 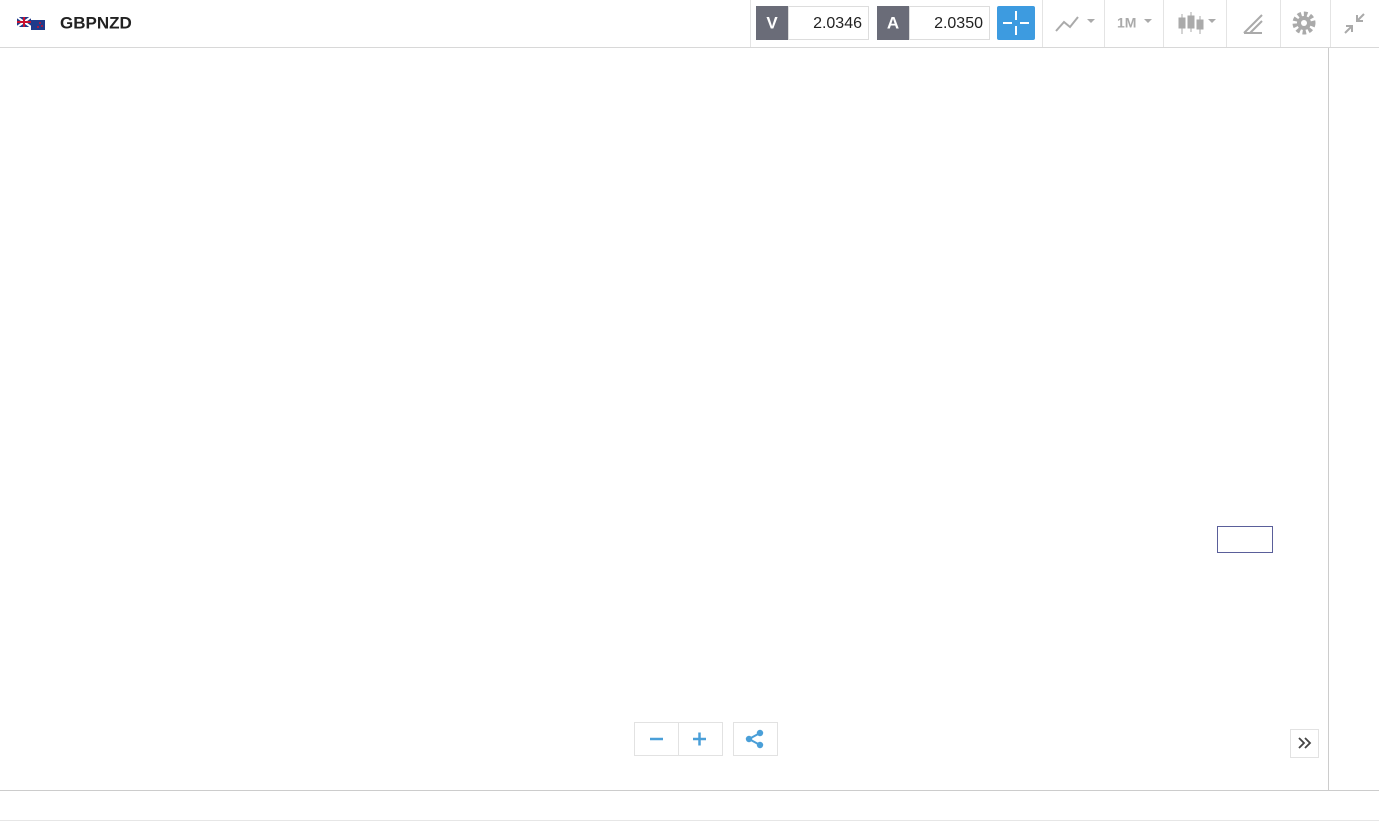 What do you see at coordinates (656, 739) in the screenshot?
I see `zoom-out-button` at bounding box center [656, 739].